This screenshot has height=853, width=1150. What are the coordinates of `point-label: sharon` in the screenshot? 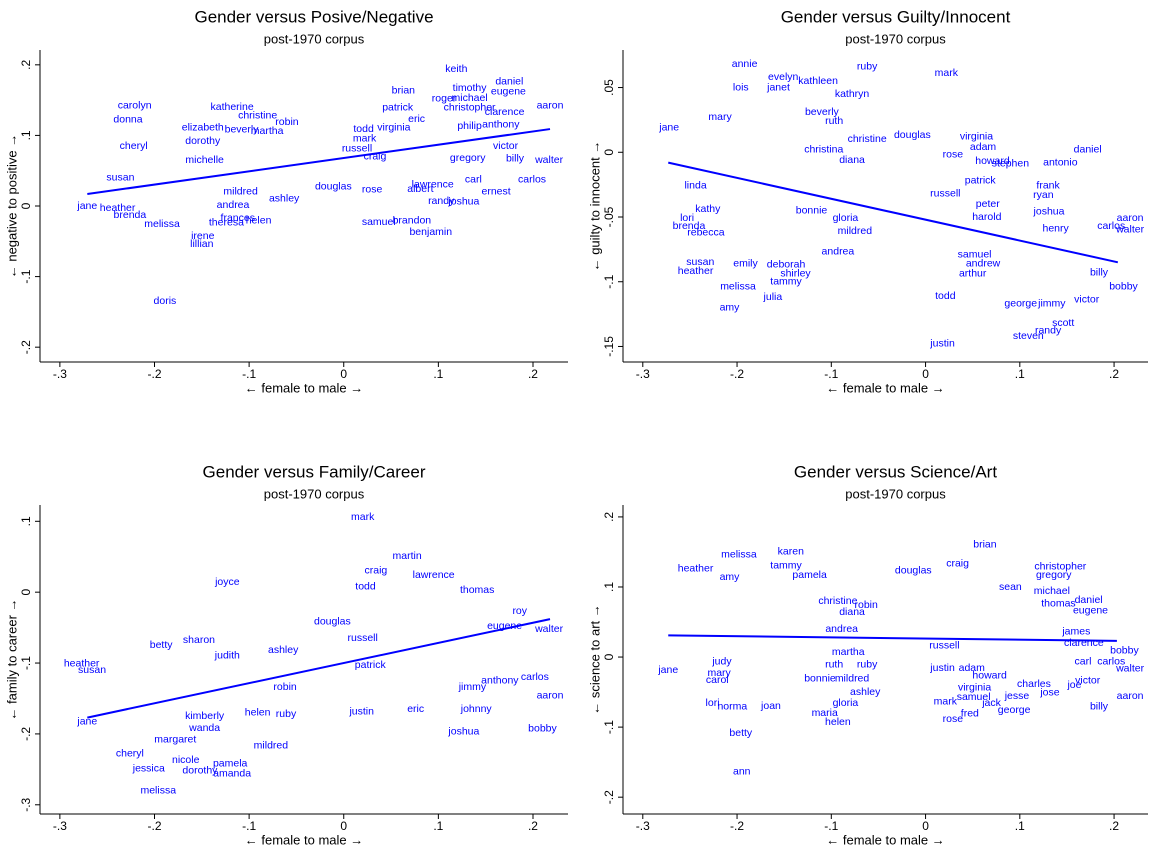 It's located at (199, 640).